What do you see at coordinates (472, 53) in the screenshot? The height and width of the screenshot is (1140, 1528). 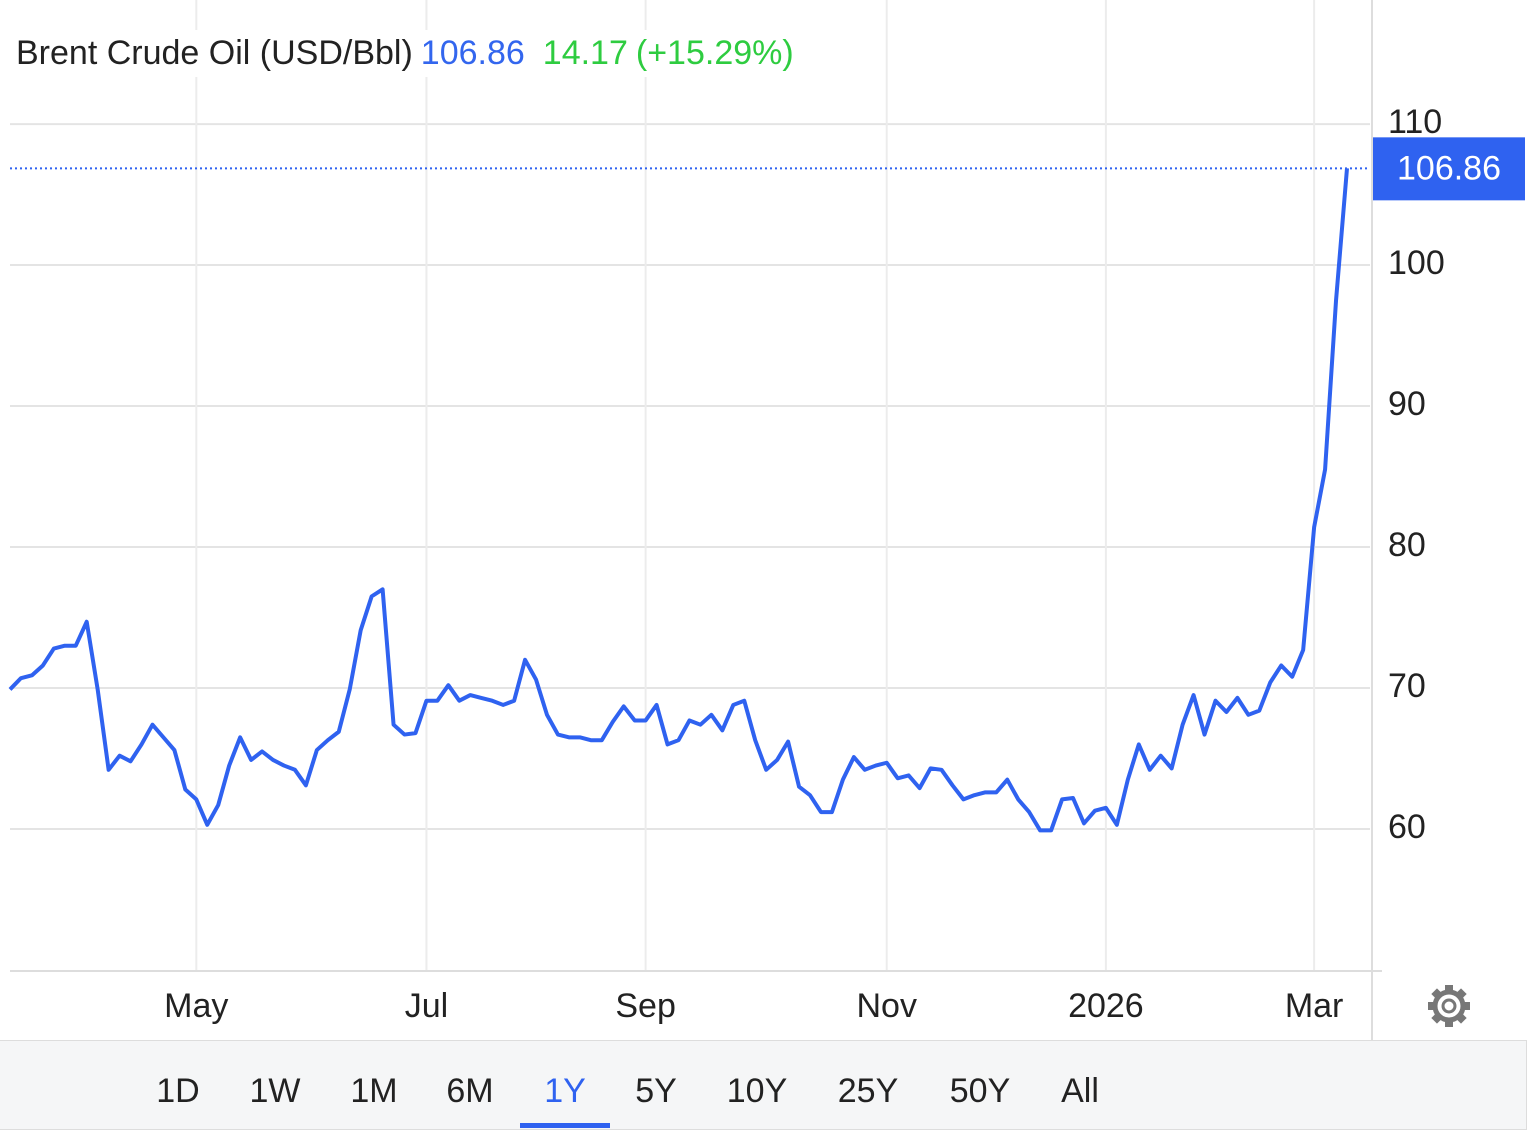 I see `last-price: 106.86` at bounding box center [472, 53].